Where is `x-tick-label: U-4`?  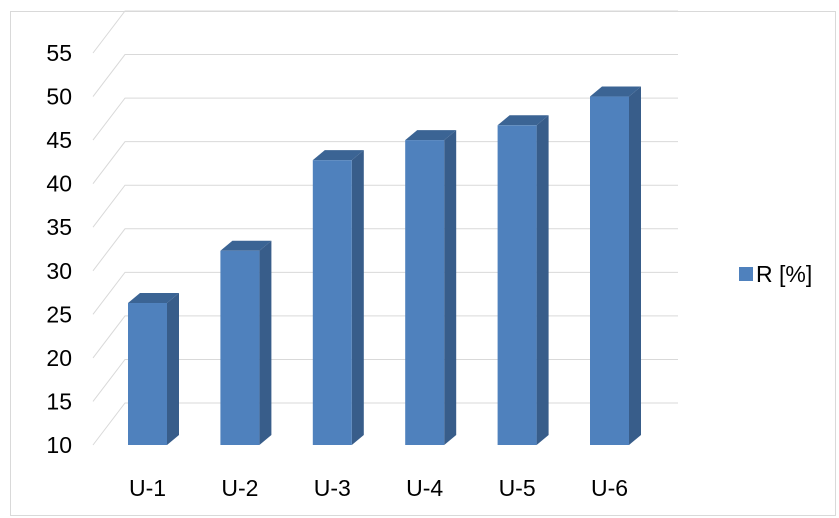
x-tick-label: U-4 is located at coordinates (424, 488).